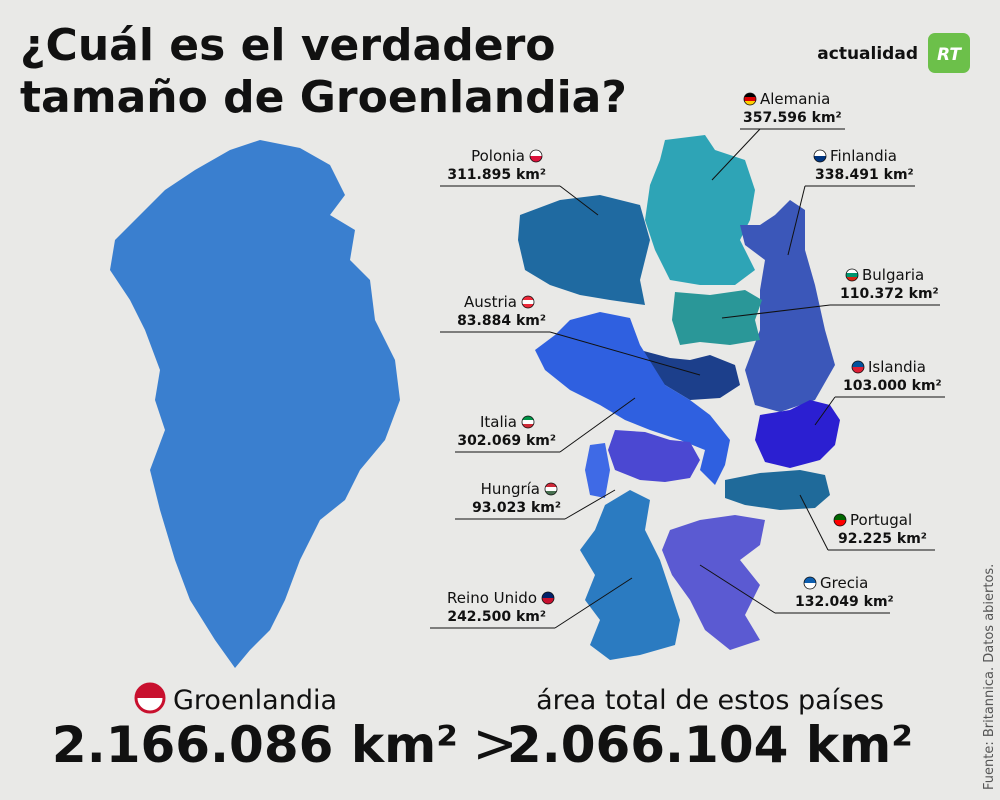 This screenshot has width=1000, height=800. What do you see at coordinates (844, 602) in the screenshot?
I see `country-area: 132.049 km²` at bounding box center [844, 602].